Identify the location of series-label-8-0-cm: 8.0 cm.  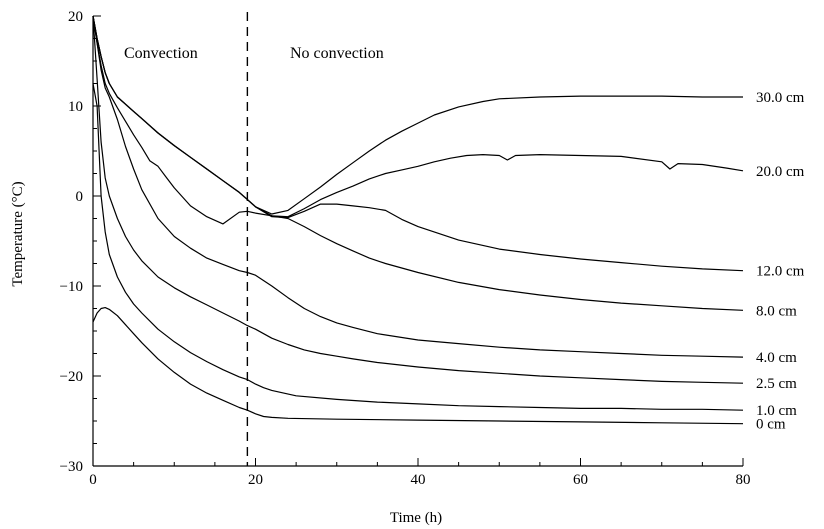
(776, 311).